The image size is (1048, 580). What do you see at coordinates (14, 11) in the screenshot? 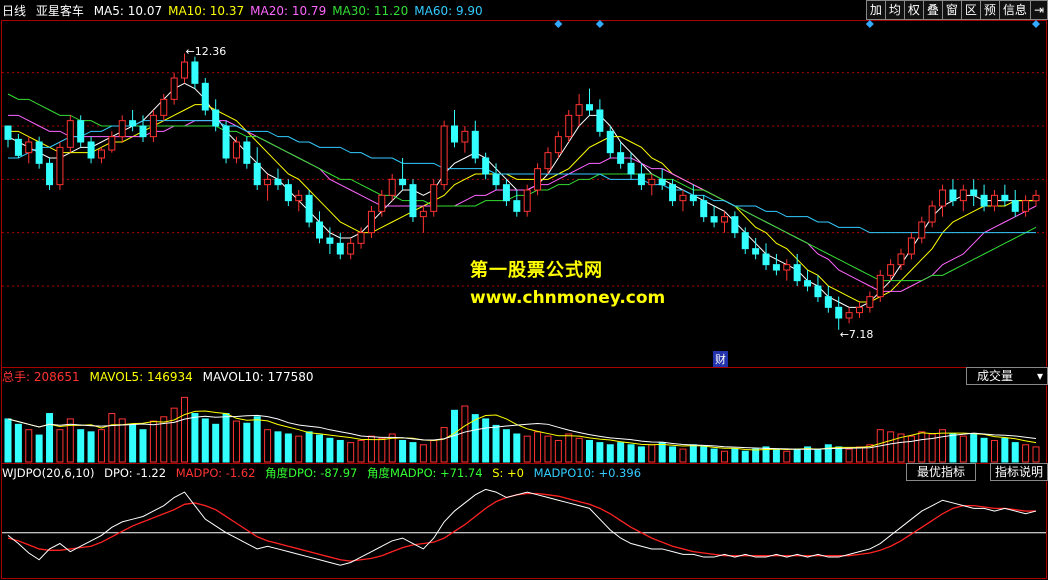
I see `period-label: 日线` at bounding box center [14, 11].